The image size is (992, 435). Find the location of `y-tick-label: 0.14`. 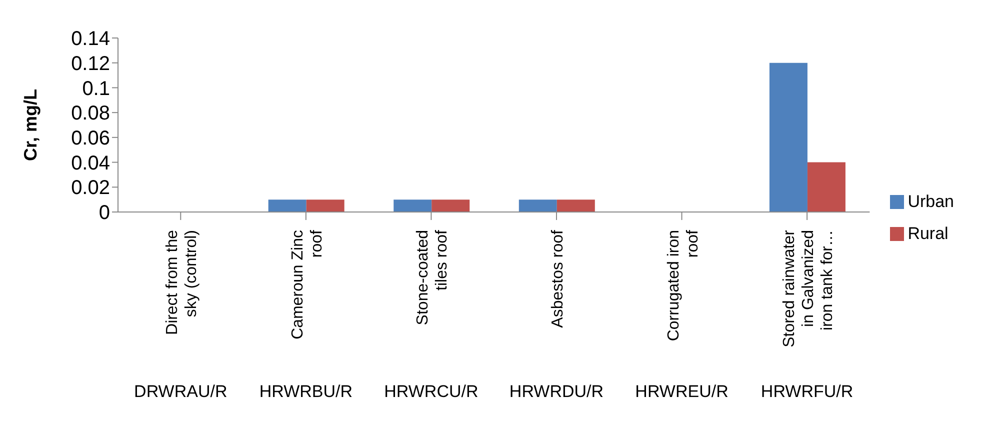

y-tick-label: 0.14 is located at coordinates (90, 39).